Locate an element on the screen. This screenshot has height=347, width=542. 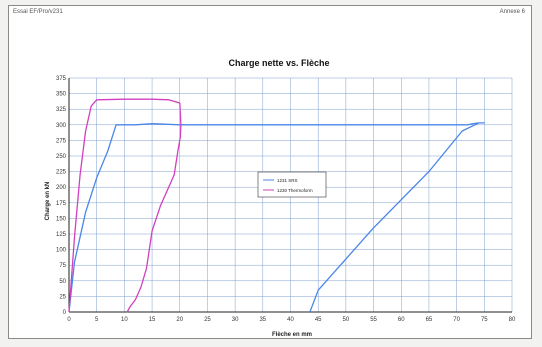
y-tick-label-15: 375 is located at coordinates (61, 79).